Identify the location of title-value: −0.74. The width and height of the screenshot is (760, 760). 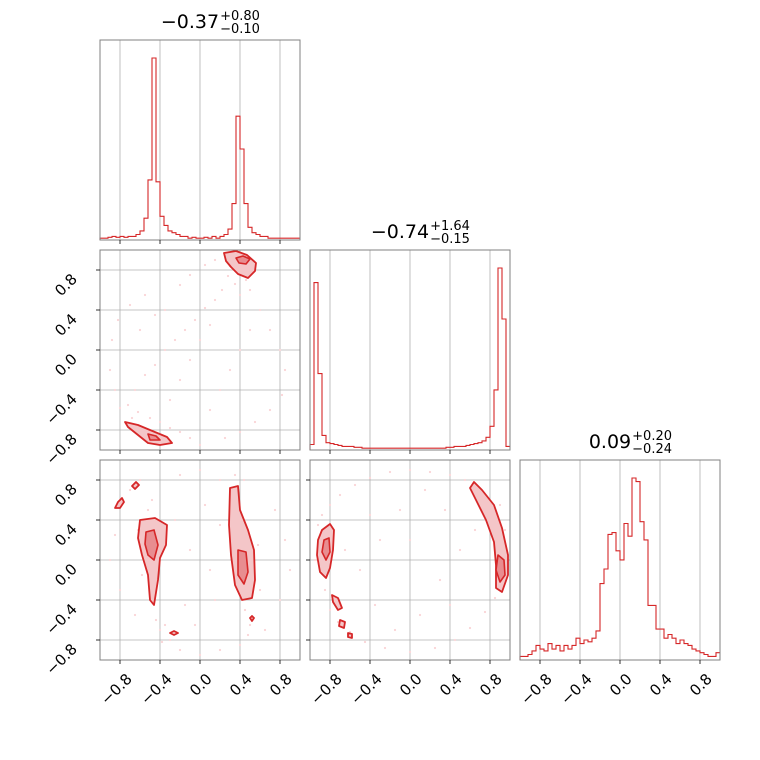
(400, 232).